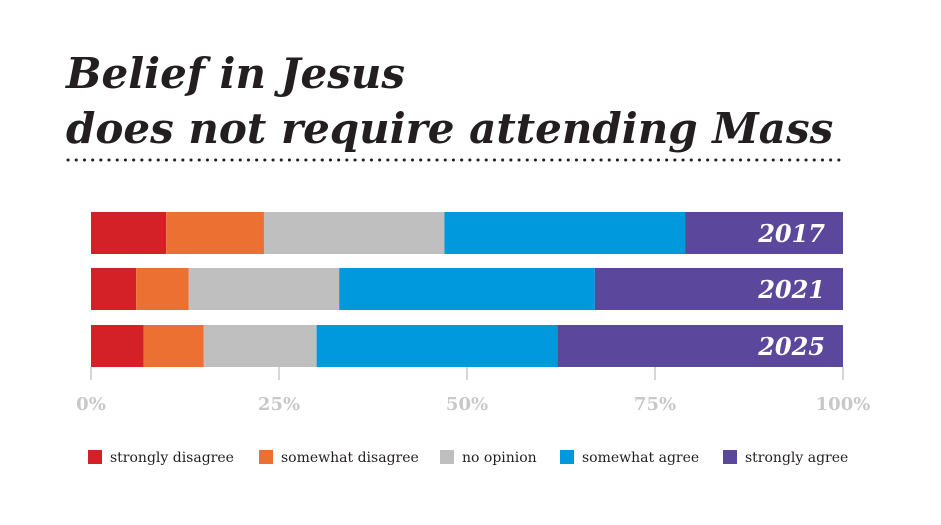 The width and height of the screenshot is (941, 525). What do you see at coordinates (91, 404) in the screenshot?
I see `x-tick-label: 0%` at bounding box center [91, 404].